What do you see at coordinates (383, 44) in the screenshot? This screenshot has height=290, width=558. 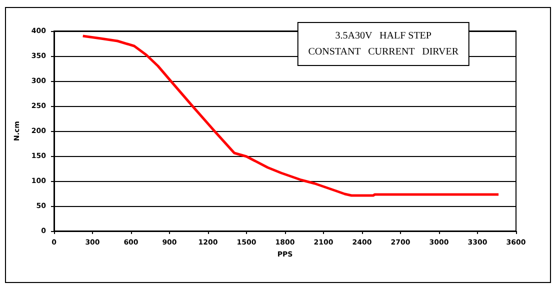 I see `text: 3.5A30V HALF STEP CONSTANT CURRENT DIRVER` at bounding box center [383, 44].